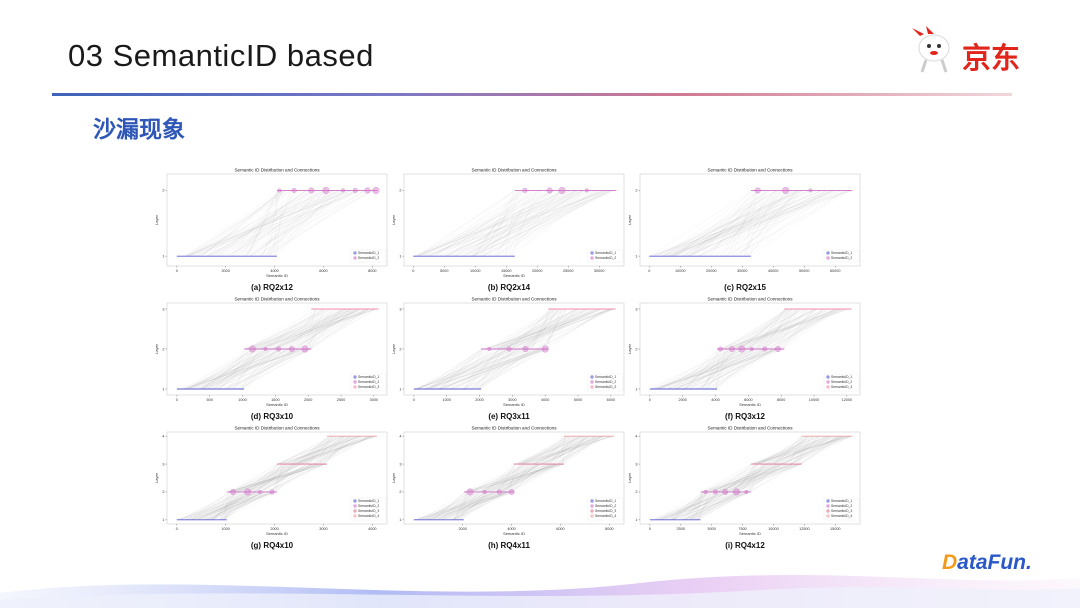  Describe the element at coordinates (470, 492) in the screenshot. I see `cluster-point` at that location.